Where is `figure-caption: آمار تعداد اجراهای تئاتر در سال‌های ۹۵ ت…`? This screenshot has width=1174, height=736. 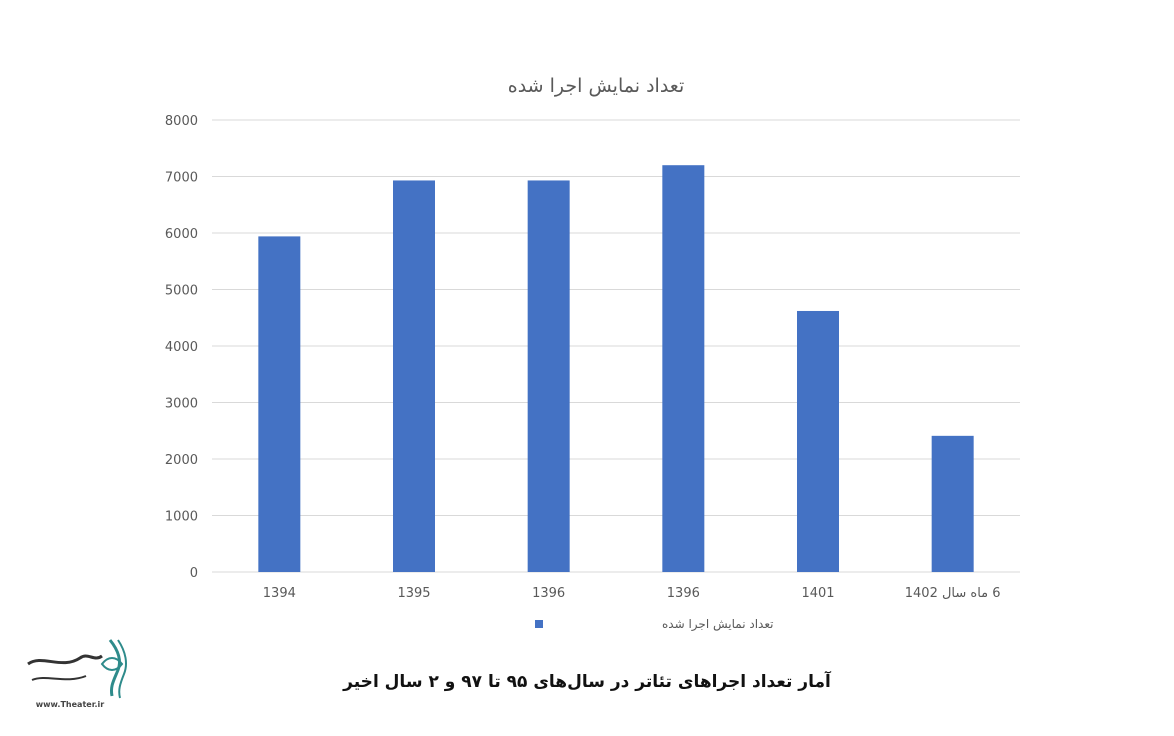
figure-caption: آمار تعداد اجراهای تئاتر در سال‌های ۹۵ ت… is located at coordinates (587, 682).